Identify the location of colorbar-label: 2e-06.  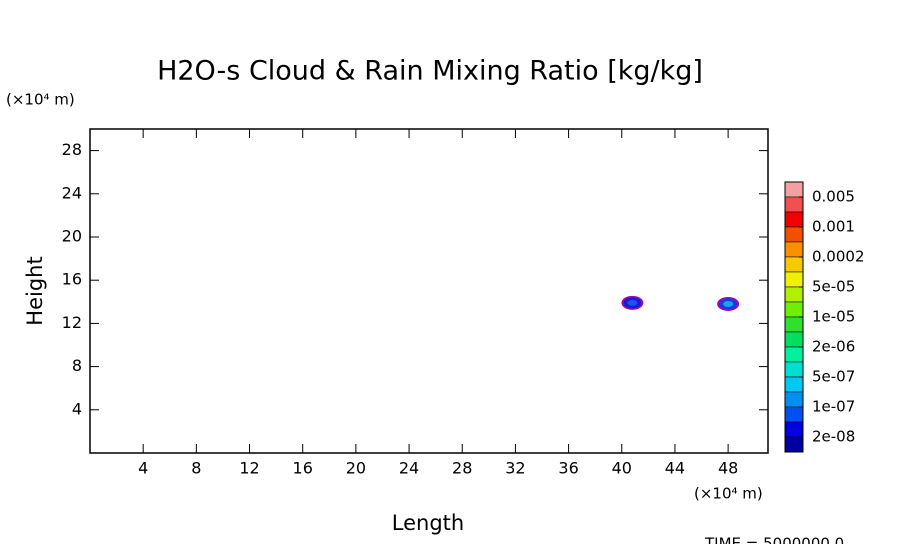
(833, 347).